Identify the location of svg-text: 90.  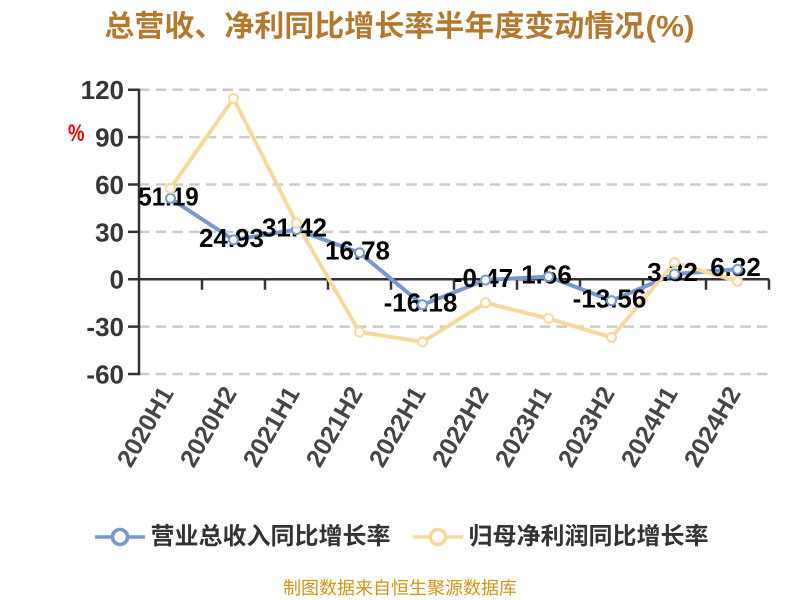
(109, 138).